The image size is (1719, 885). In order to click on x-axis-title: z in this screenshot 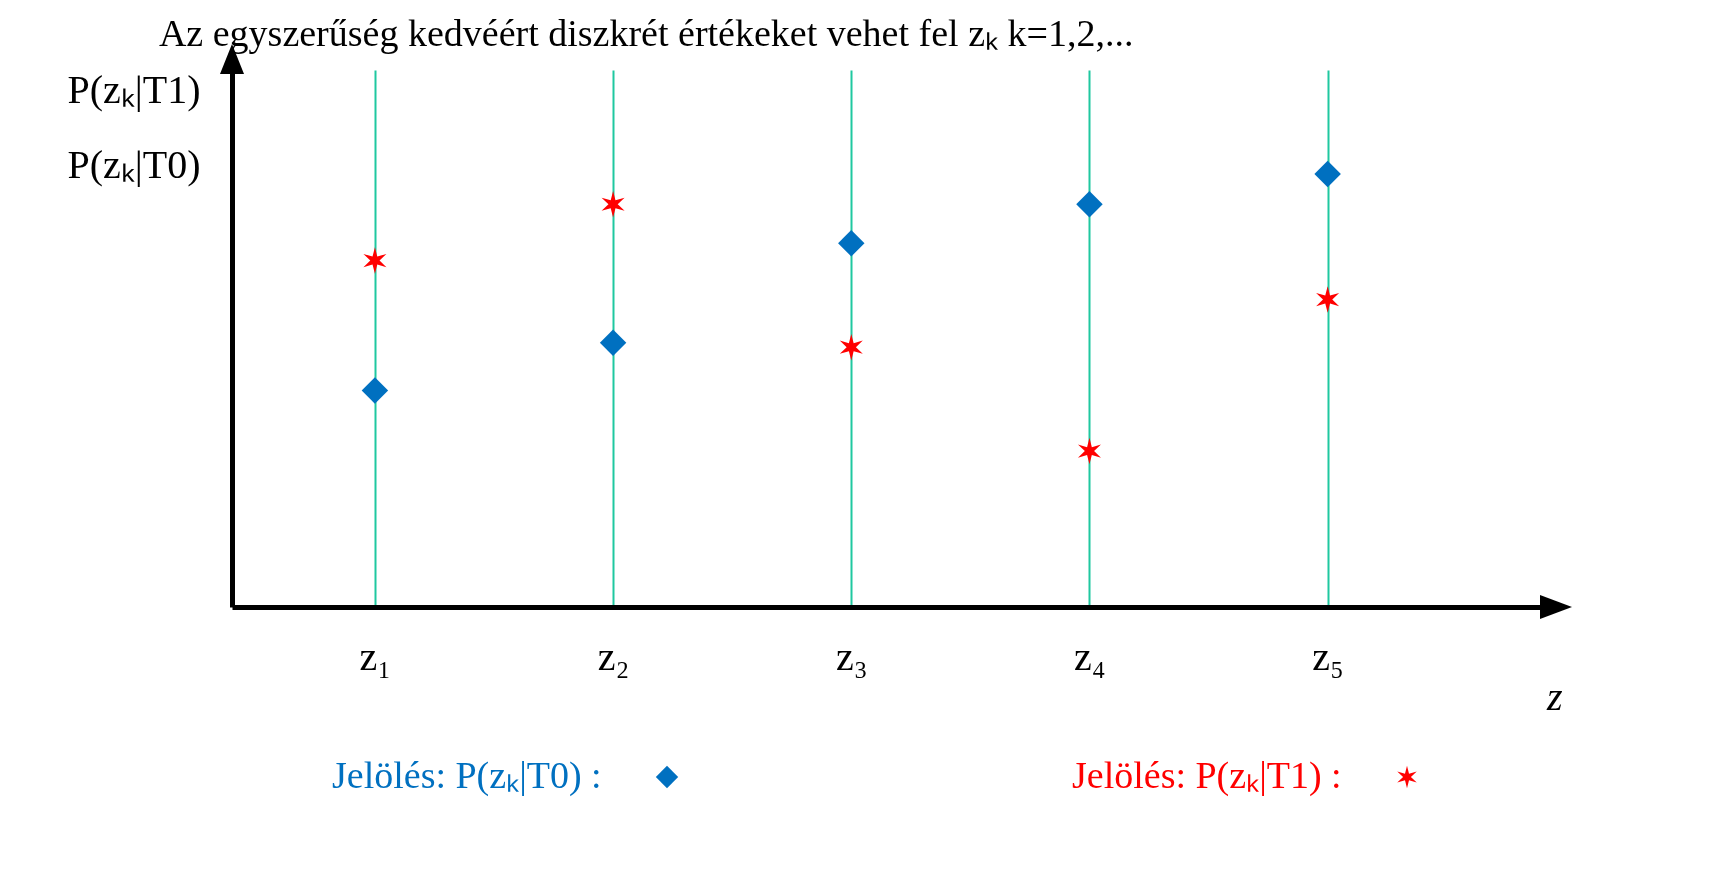, I will do `click(1554, 696)`.